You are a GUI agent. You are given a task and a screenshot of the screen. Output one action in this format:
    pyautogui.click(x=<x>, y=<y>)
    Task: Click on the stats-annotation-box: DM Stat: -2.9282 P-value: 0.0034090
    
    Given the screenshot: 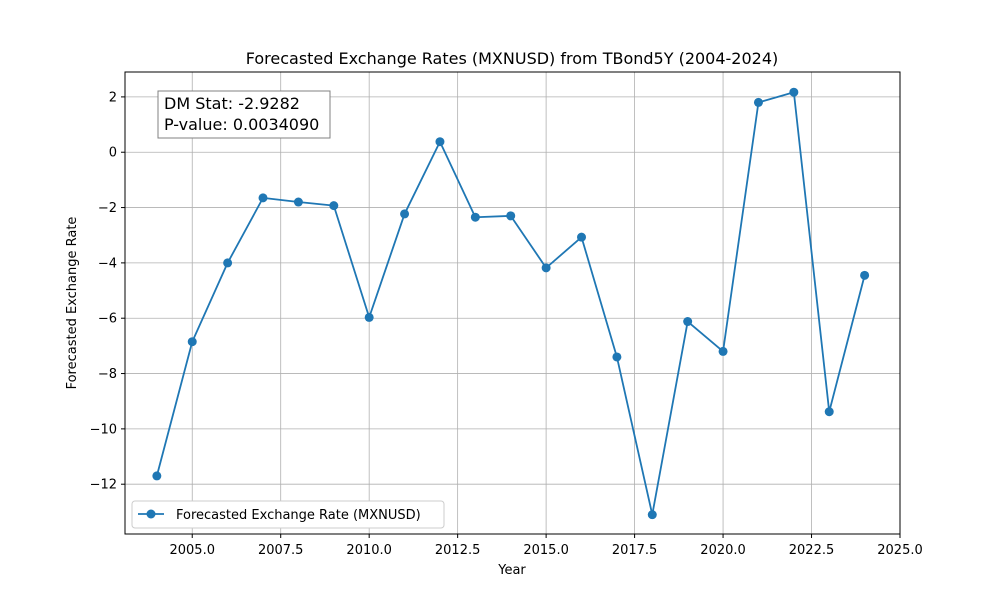 What is the action you would take?
    pyautogui.click(x=244, y=114)
    